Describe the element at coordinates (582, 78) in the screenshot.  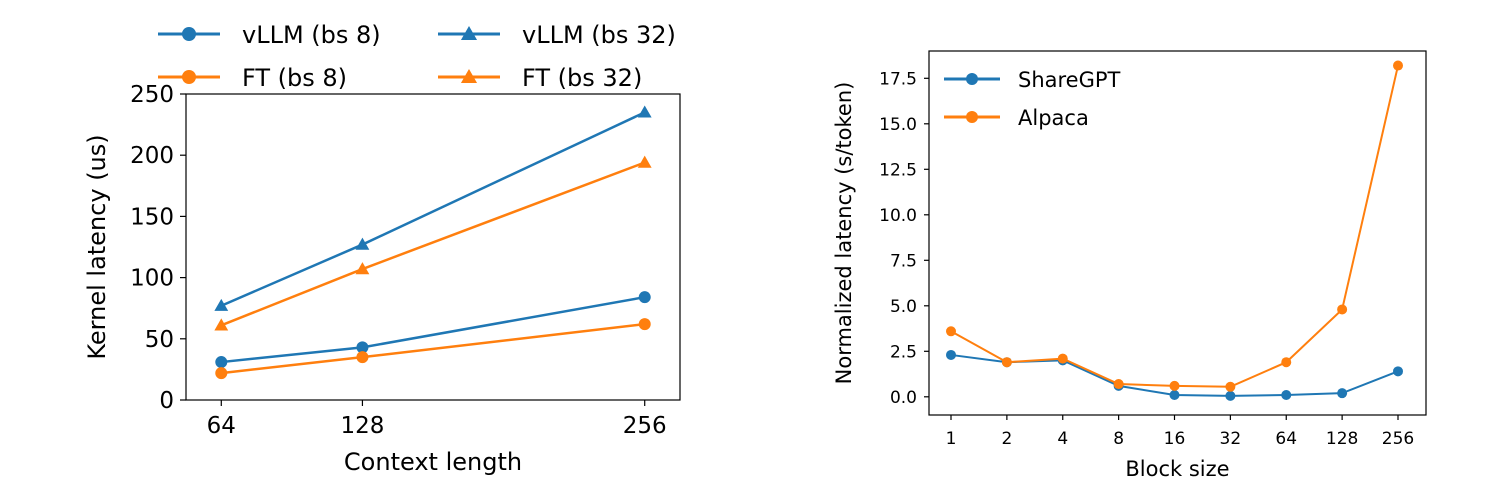
I see `legend-label: FT (bs 32)` at that location.